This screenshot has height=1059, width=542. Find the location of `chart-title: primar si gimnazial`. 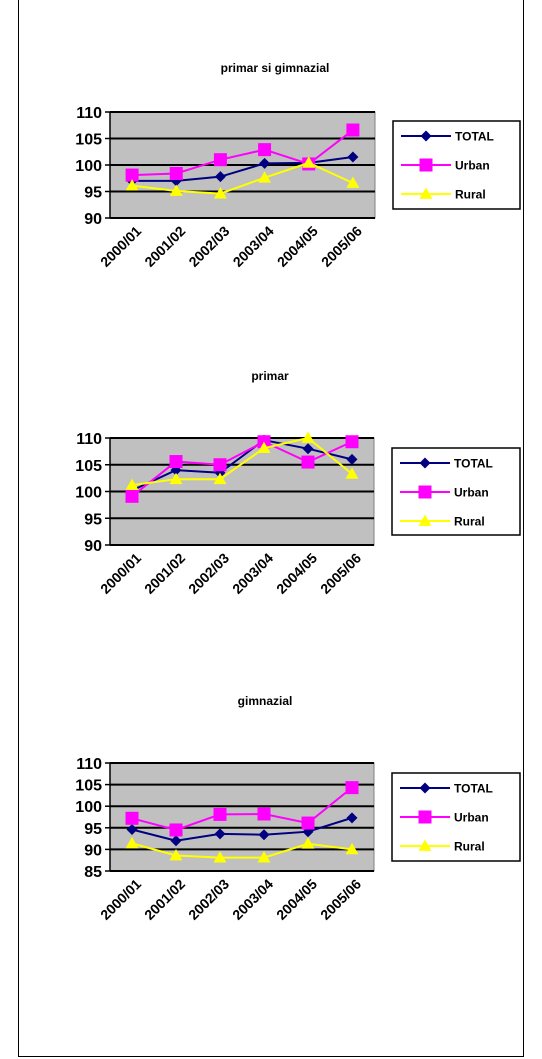

chart-title: primar si gimnazial is located at coordinates (275, 68).